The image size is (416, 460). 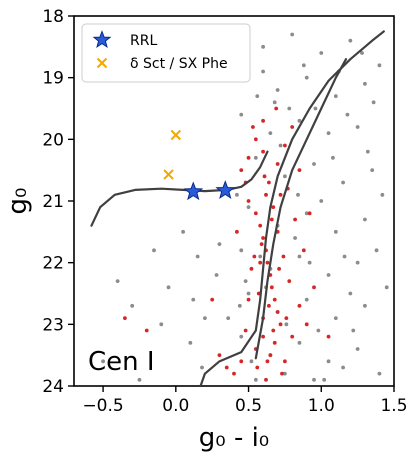 What do you see at coordinates (102, 63) in the screenshot?
I see `legend-x-marker` at bounding box center [102, 63].